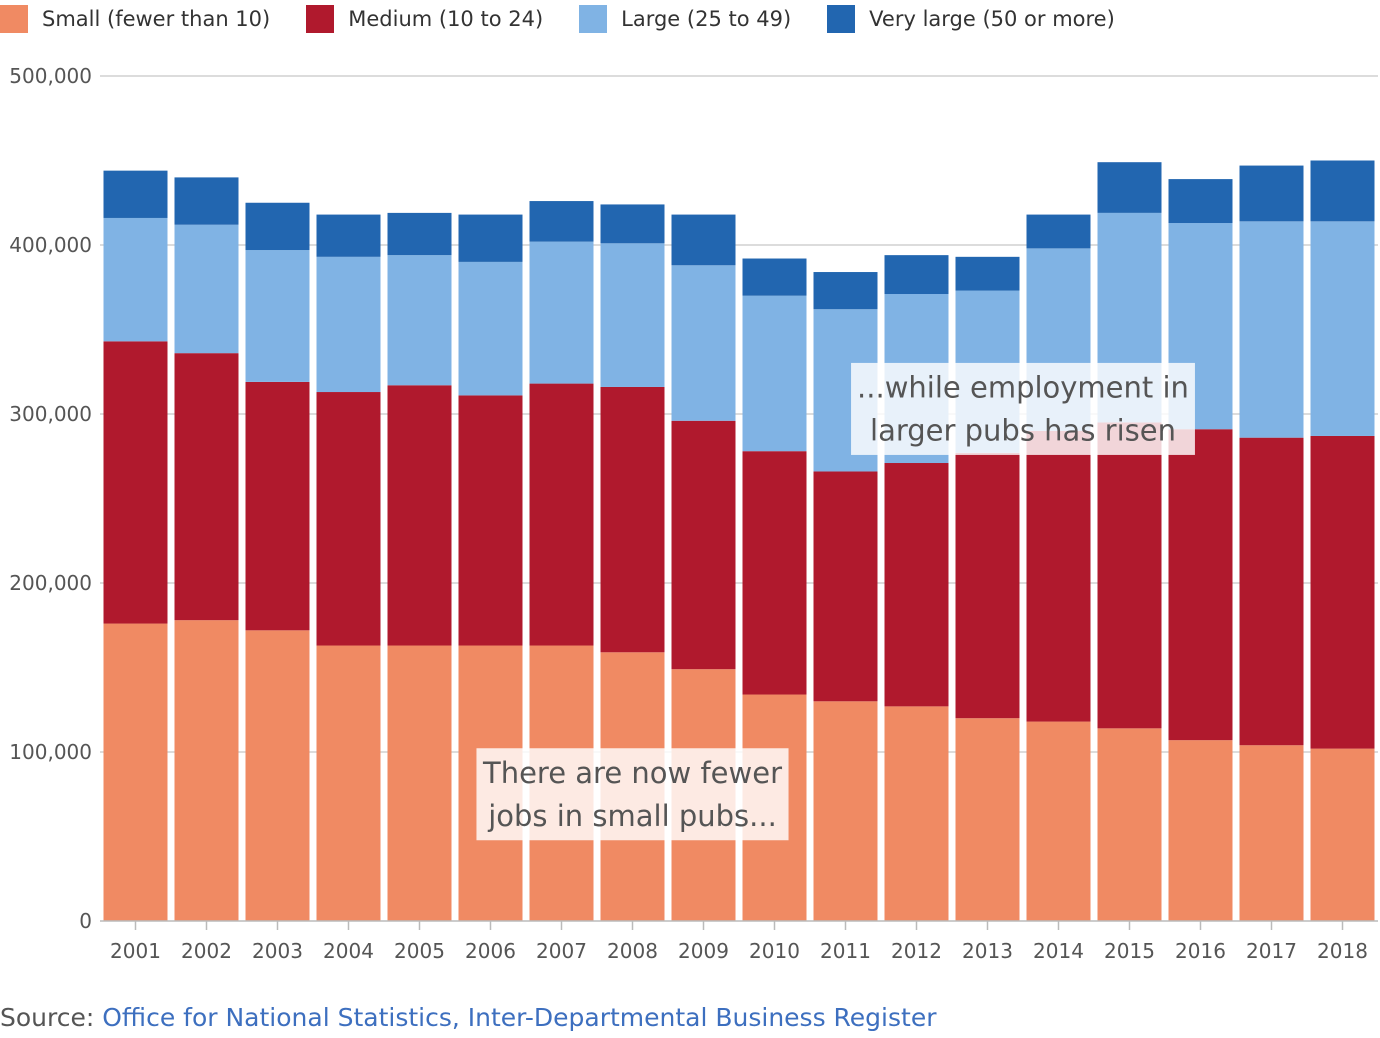 Image resolution: width=1380 pixels, height=1038 pixels. What do you see at coordinates (632, 951) in the screenshot?
I see `x-tick-label: 2008` at bounding box center [632, 951].